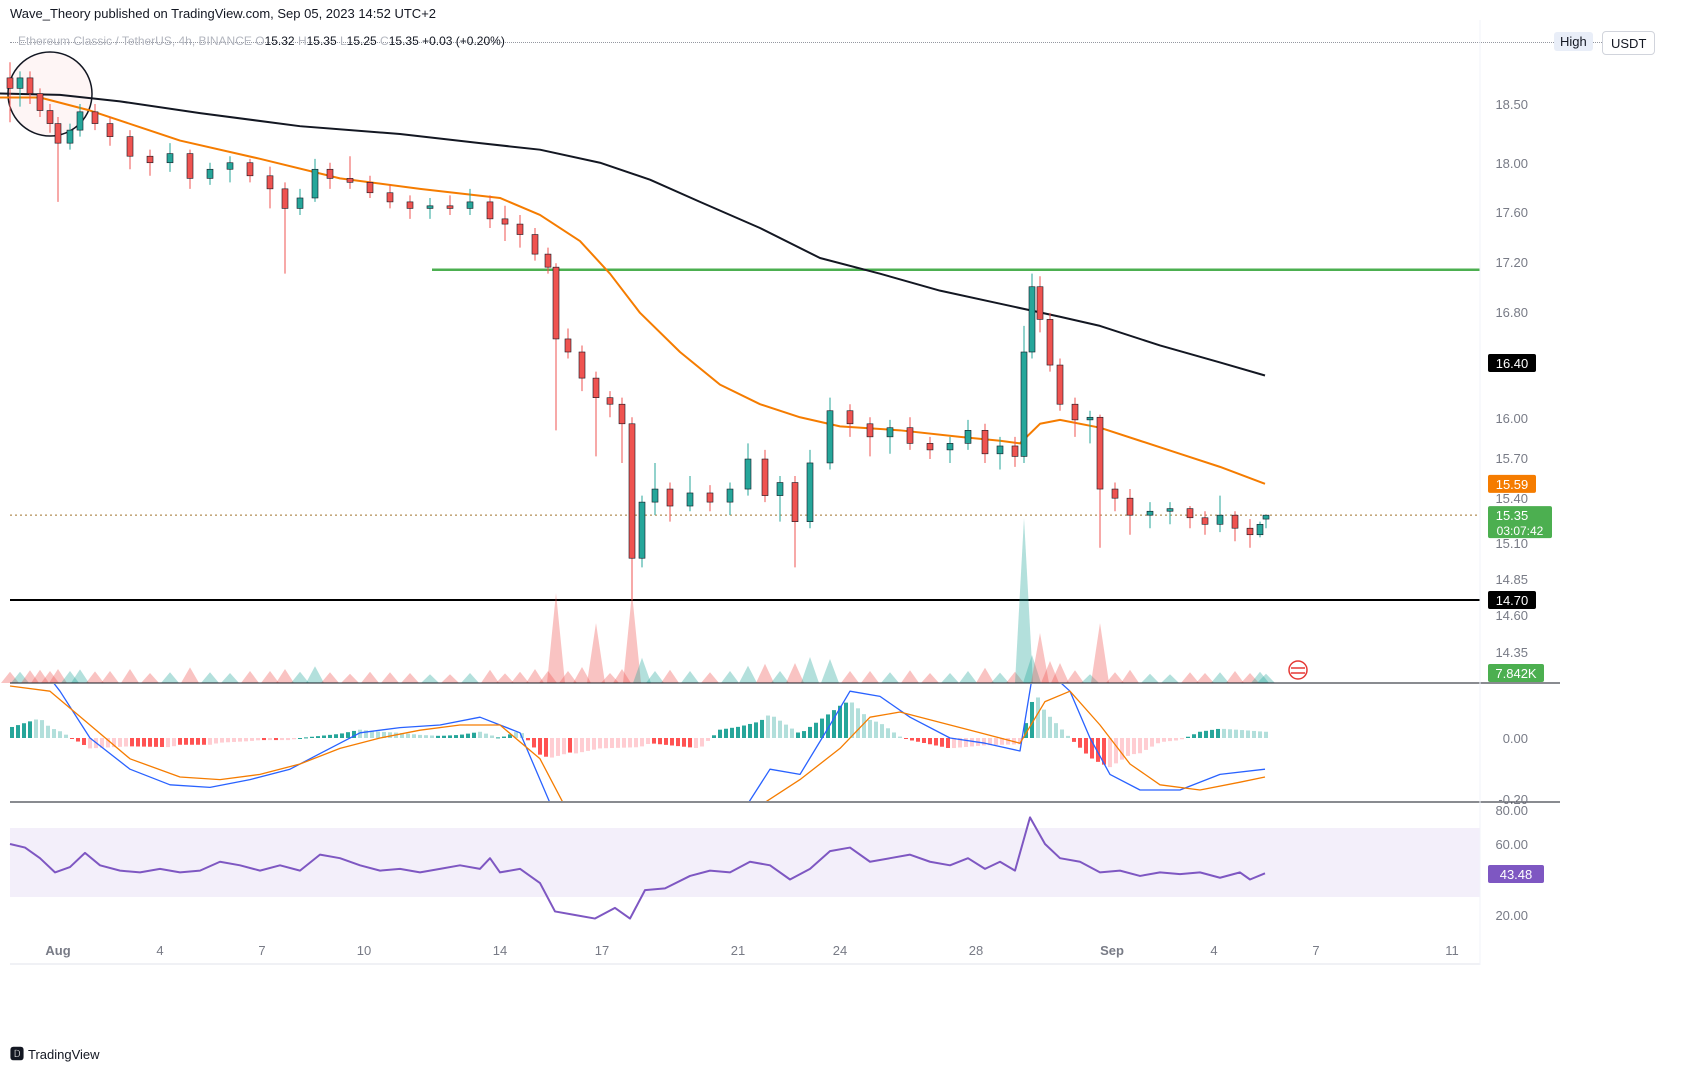  What do you see at coordinates (1511, 810) in the screenshot?
I see `rsi-tick-label: 80.00` at bounding box center [1511, 810].